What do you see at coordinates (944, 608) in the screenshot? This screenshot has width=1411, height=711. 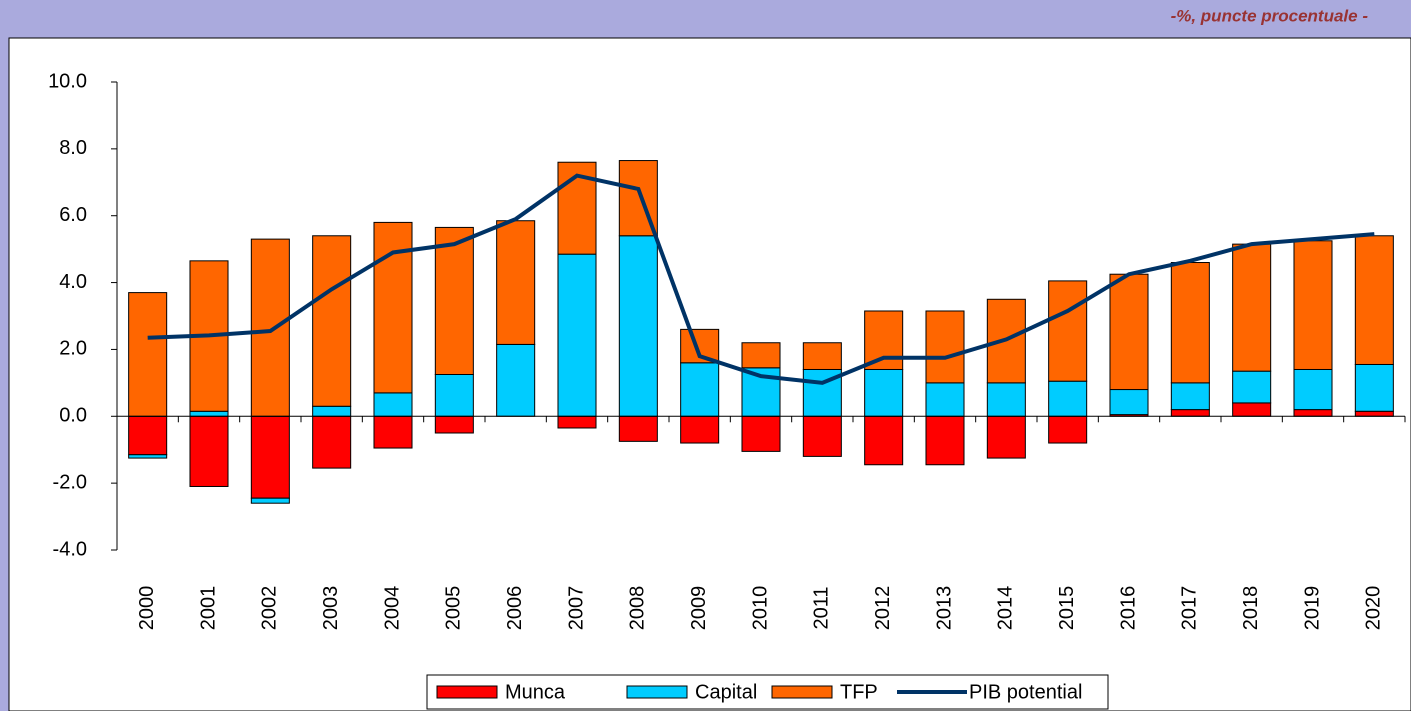 I see `x-tick-label: 2013` at bounding box center [944, 608].